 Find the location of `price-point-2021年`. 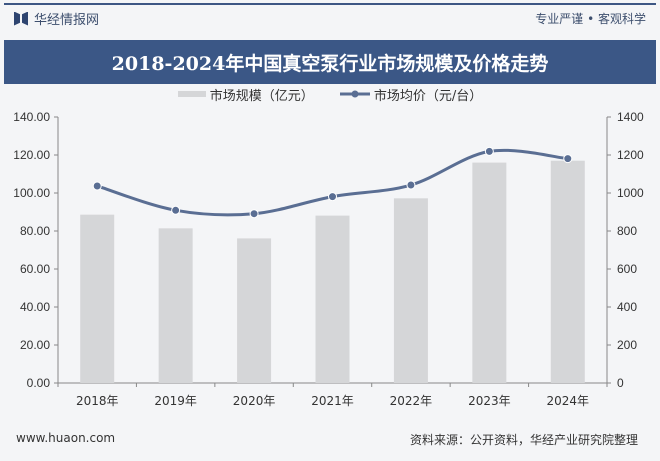

price-point-2021年 is located at coordinates (332, 197).